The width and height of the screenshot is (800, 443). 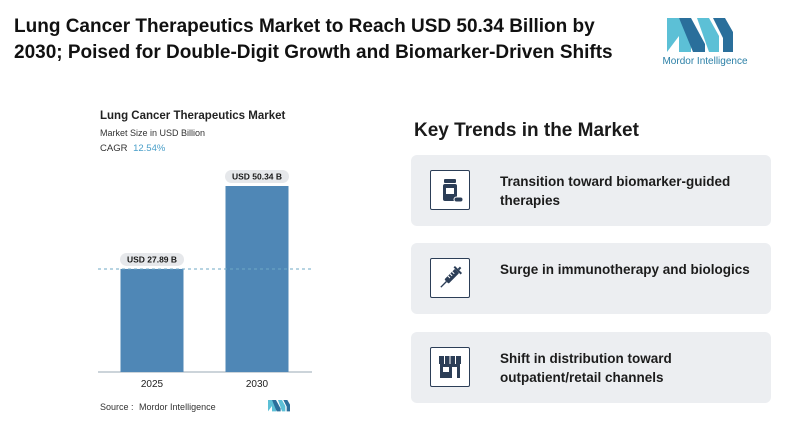 What do you see at coordinates (700, 35) in the screenshot?
I see `mordor-logo-icon` at bounding box center [700, 35].